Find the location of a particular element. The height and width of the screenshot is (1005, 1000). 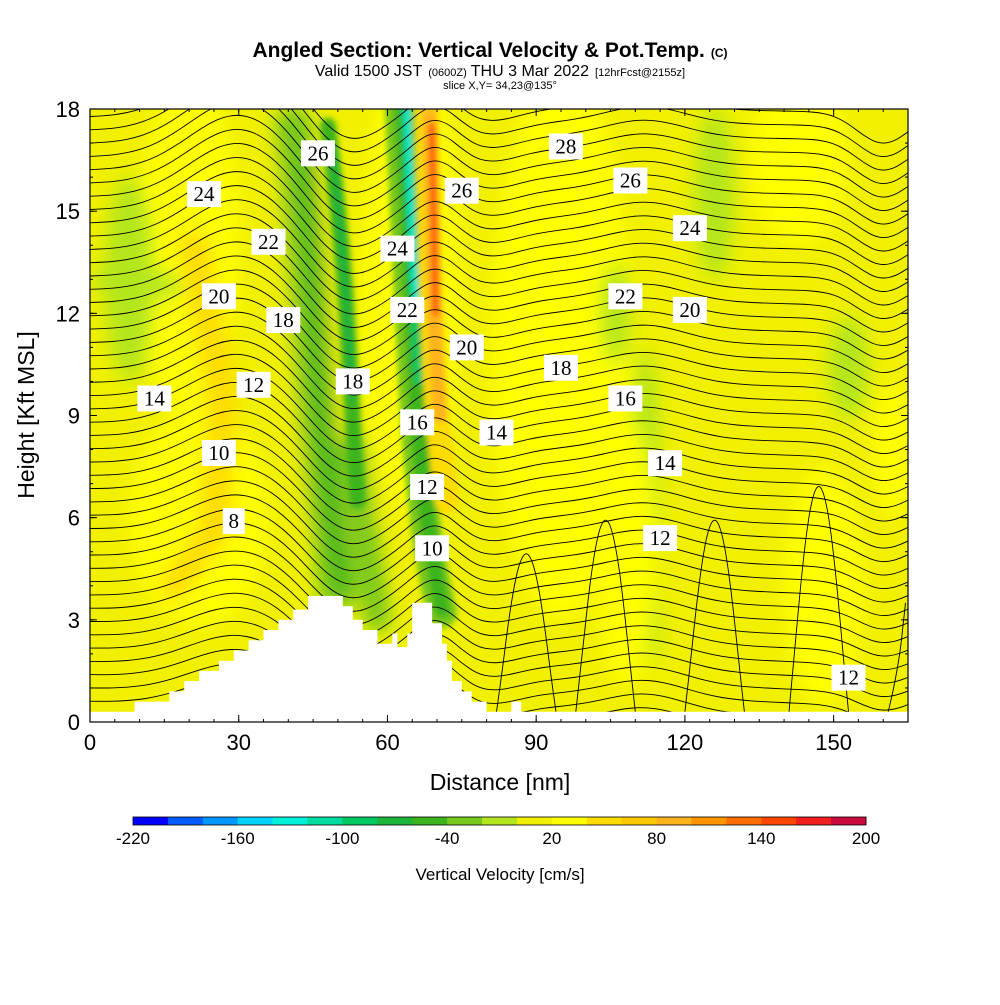

contour-label-text: 14 is located at coordinates (155, 399).